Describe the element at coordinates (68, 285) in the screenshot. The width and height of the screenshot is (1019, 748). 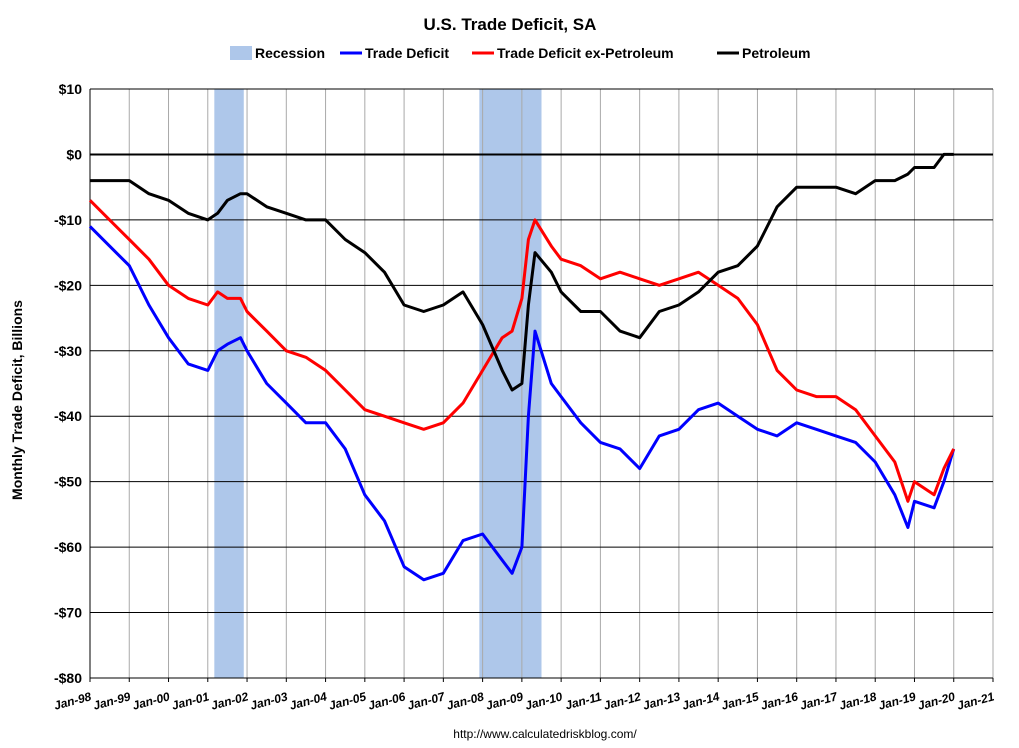
I see `y-tick-label: -$20` at that location.